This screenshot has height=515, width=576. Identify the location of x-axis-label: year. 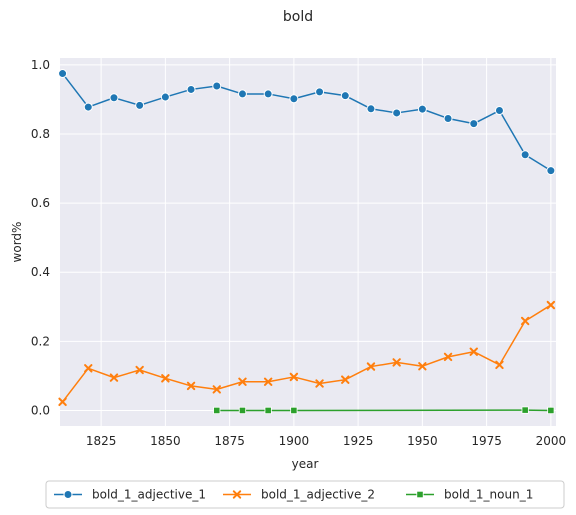
(305, 464).